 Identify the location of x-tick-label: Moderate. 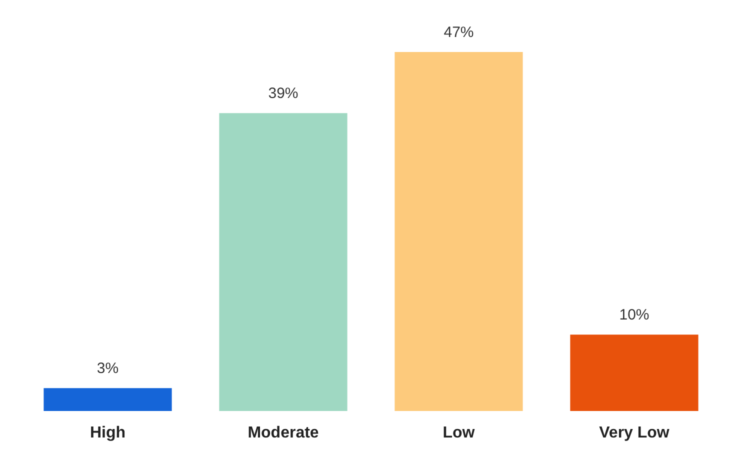
(283, 433).